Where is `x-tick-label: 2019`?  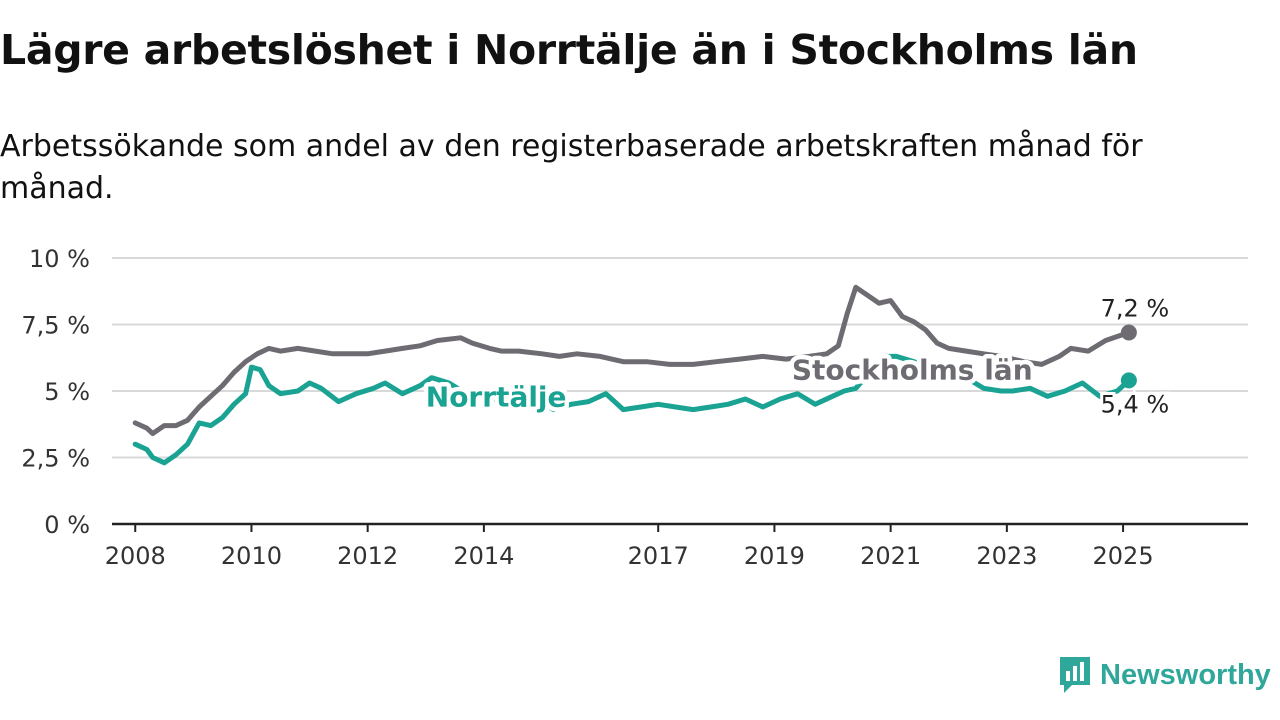
x-tick-label: 2019 is located at coordinates (774, 556).